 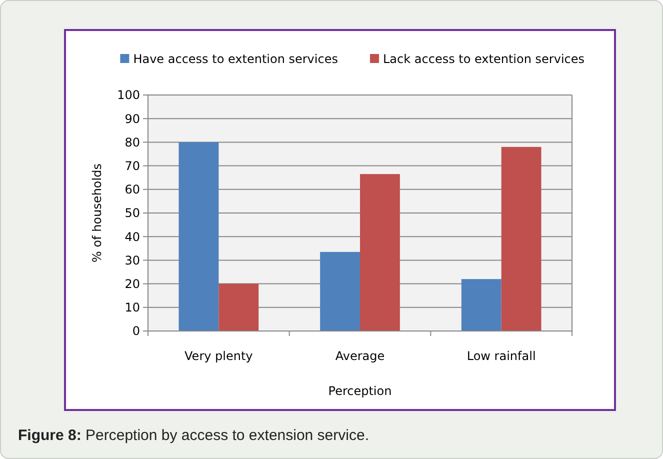 I want to click on y-tick-label: 70, so click(x=132, y=166).